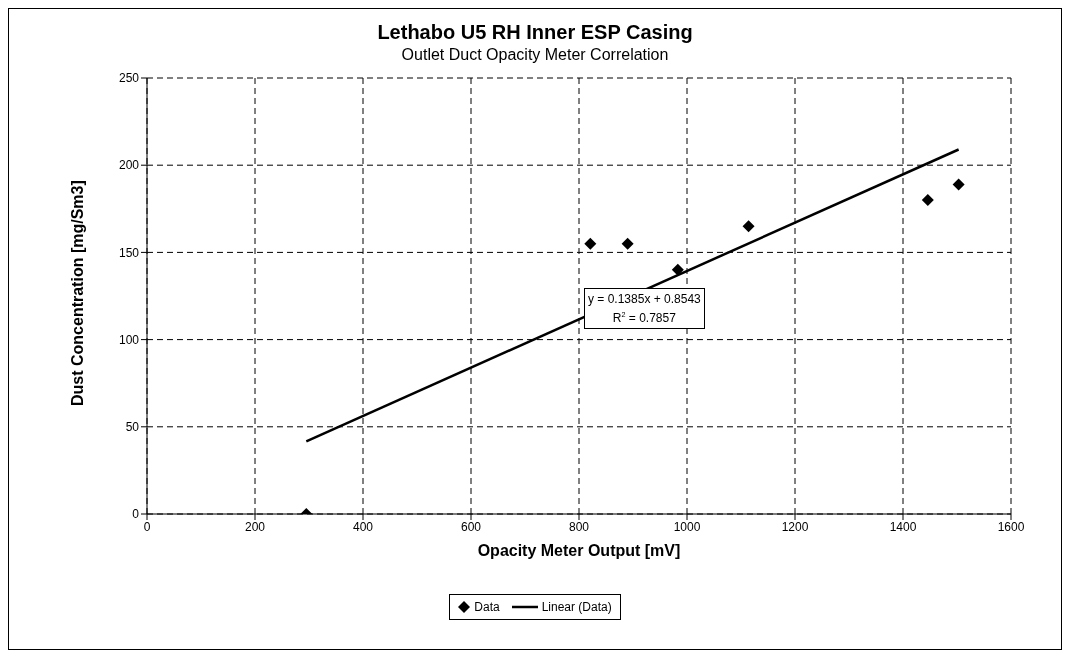 The image size is (1071, 658). What do you see at coordinates (644, 299) in the screenshot?
I see `annotation: y = 0.1385x + 0.8543` at bounding box center [644, 299].